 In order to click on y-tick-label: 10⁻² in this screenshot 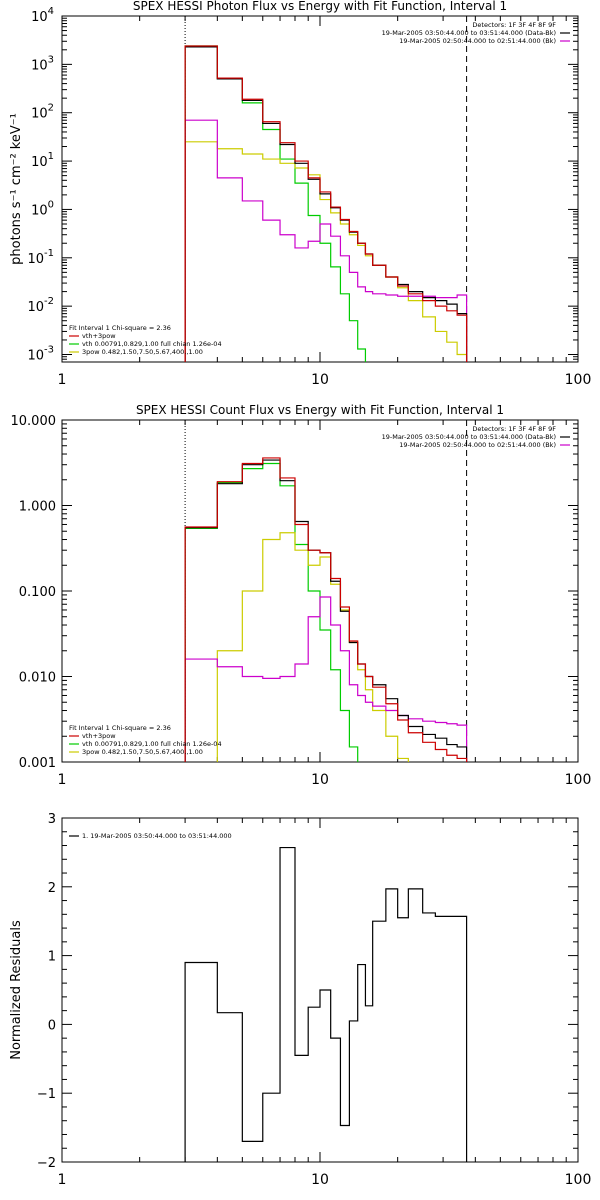, I will do `click(40, 305)`.